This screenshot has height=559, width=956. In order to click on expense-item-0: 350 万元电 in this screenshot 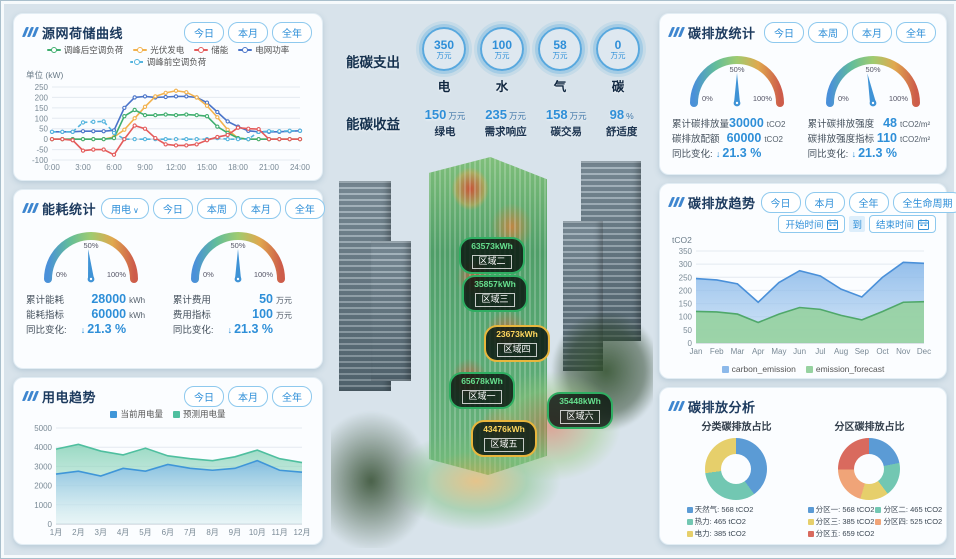, I will do `click(444, 61)`.